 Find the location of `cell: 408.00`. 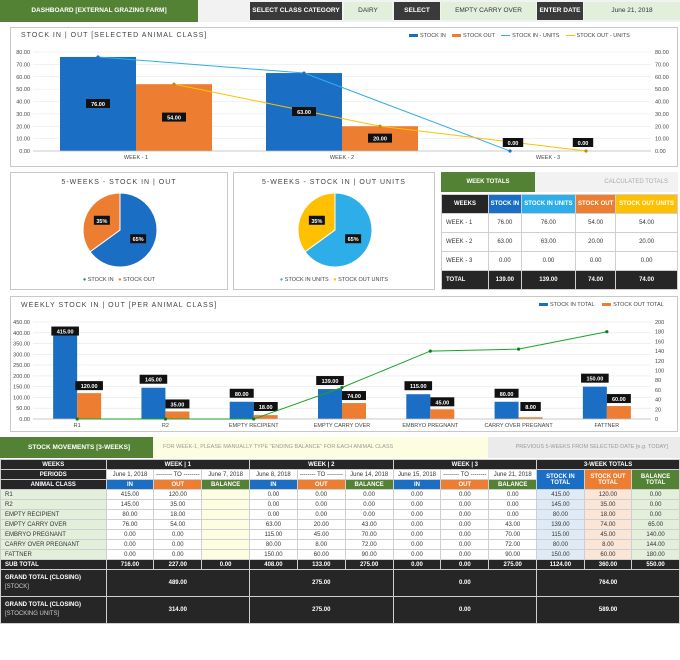

cell: 408.00 is located at coordinates (273, 564).